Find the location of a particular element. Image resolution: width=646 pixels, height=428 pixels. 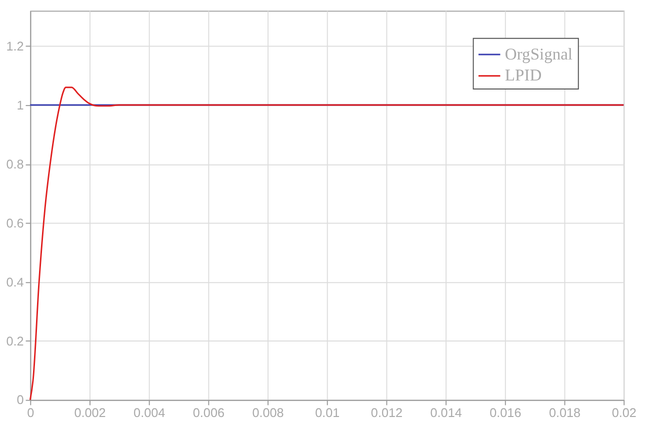

x-tick-label: 0.008 is located at coordinates (268, 413).